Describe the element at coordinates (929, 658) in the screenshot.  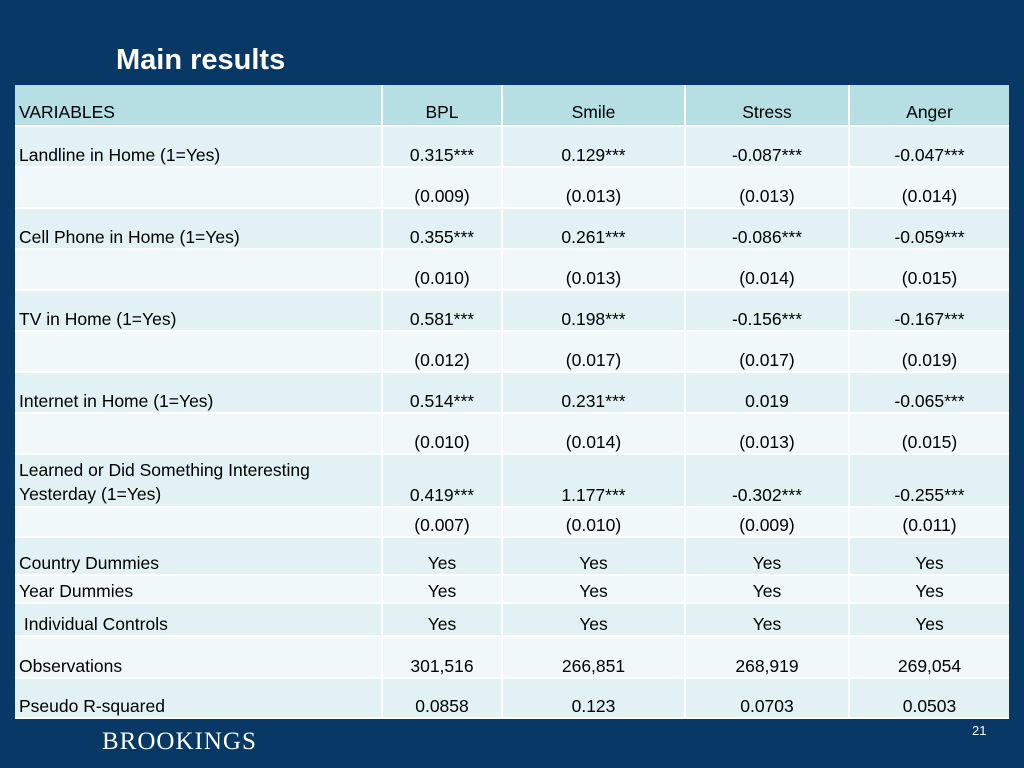
I see `cell-anger: 269,054` at that location.